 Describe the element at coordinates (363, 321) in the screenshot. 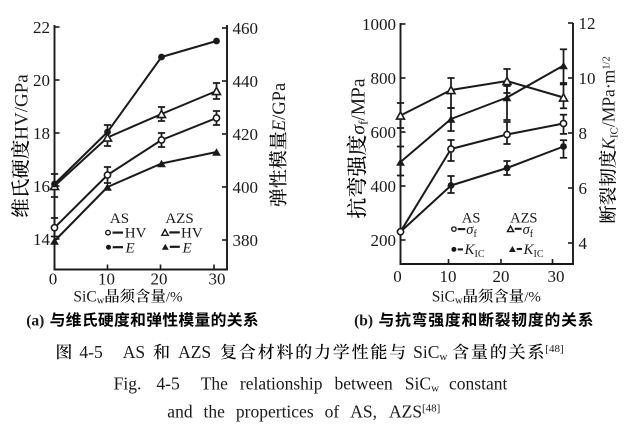

I see `svg-text: (b)` at that location.